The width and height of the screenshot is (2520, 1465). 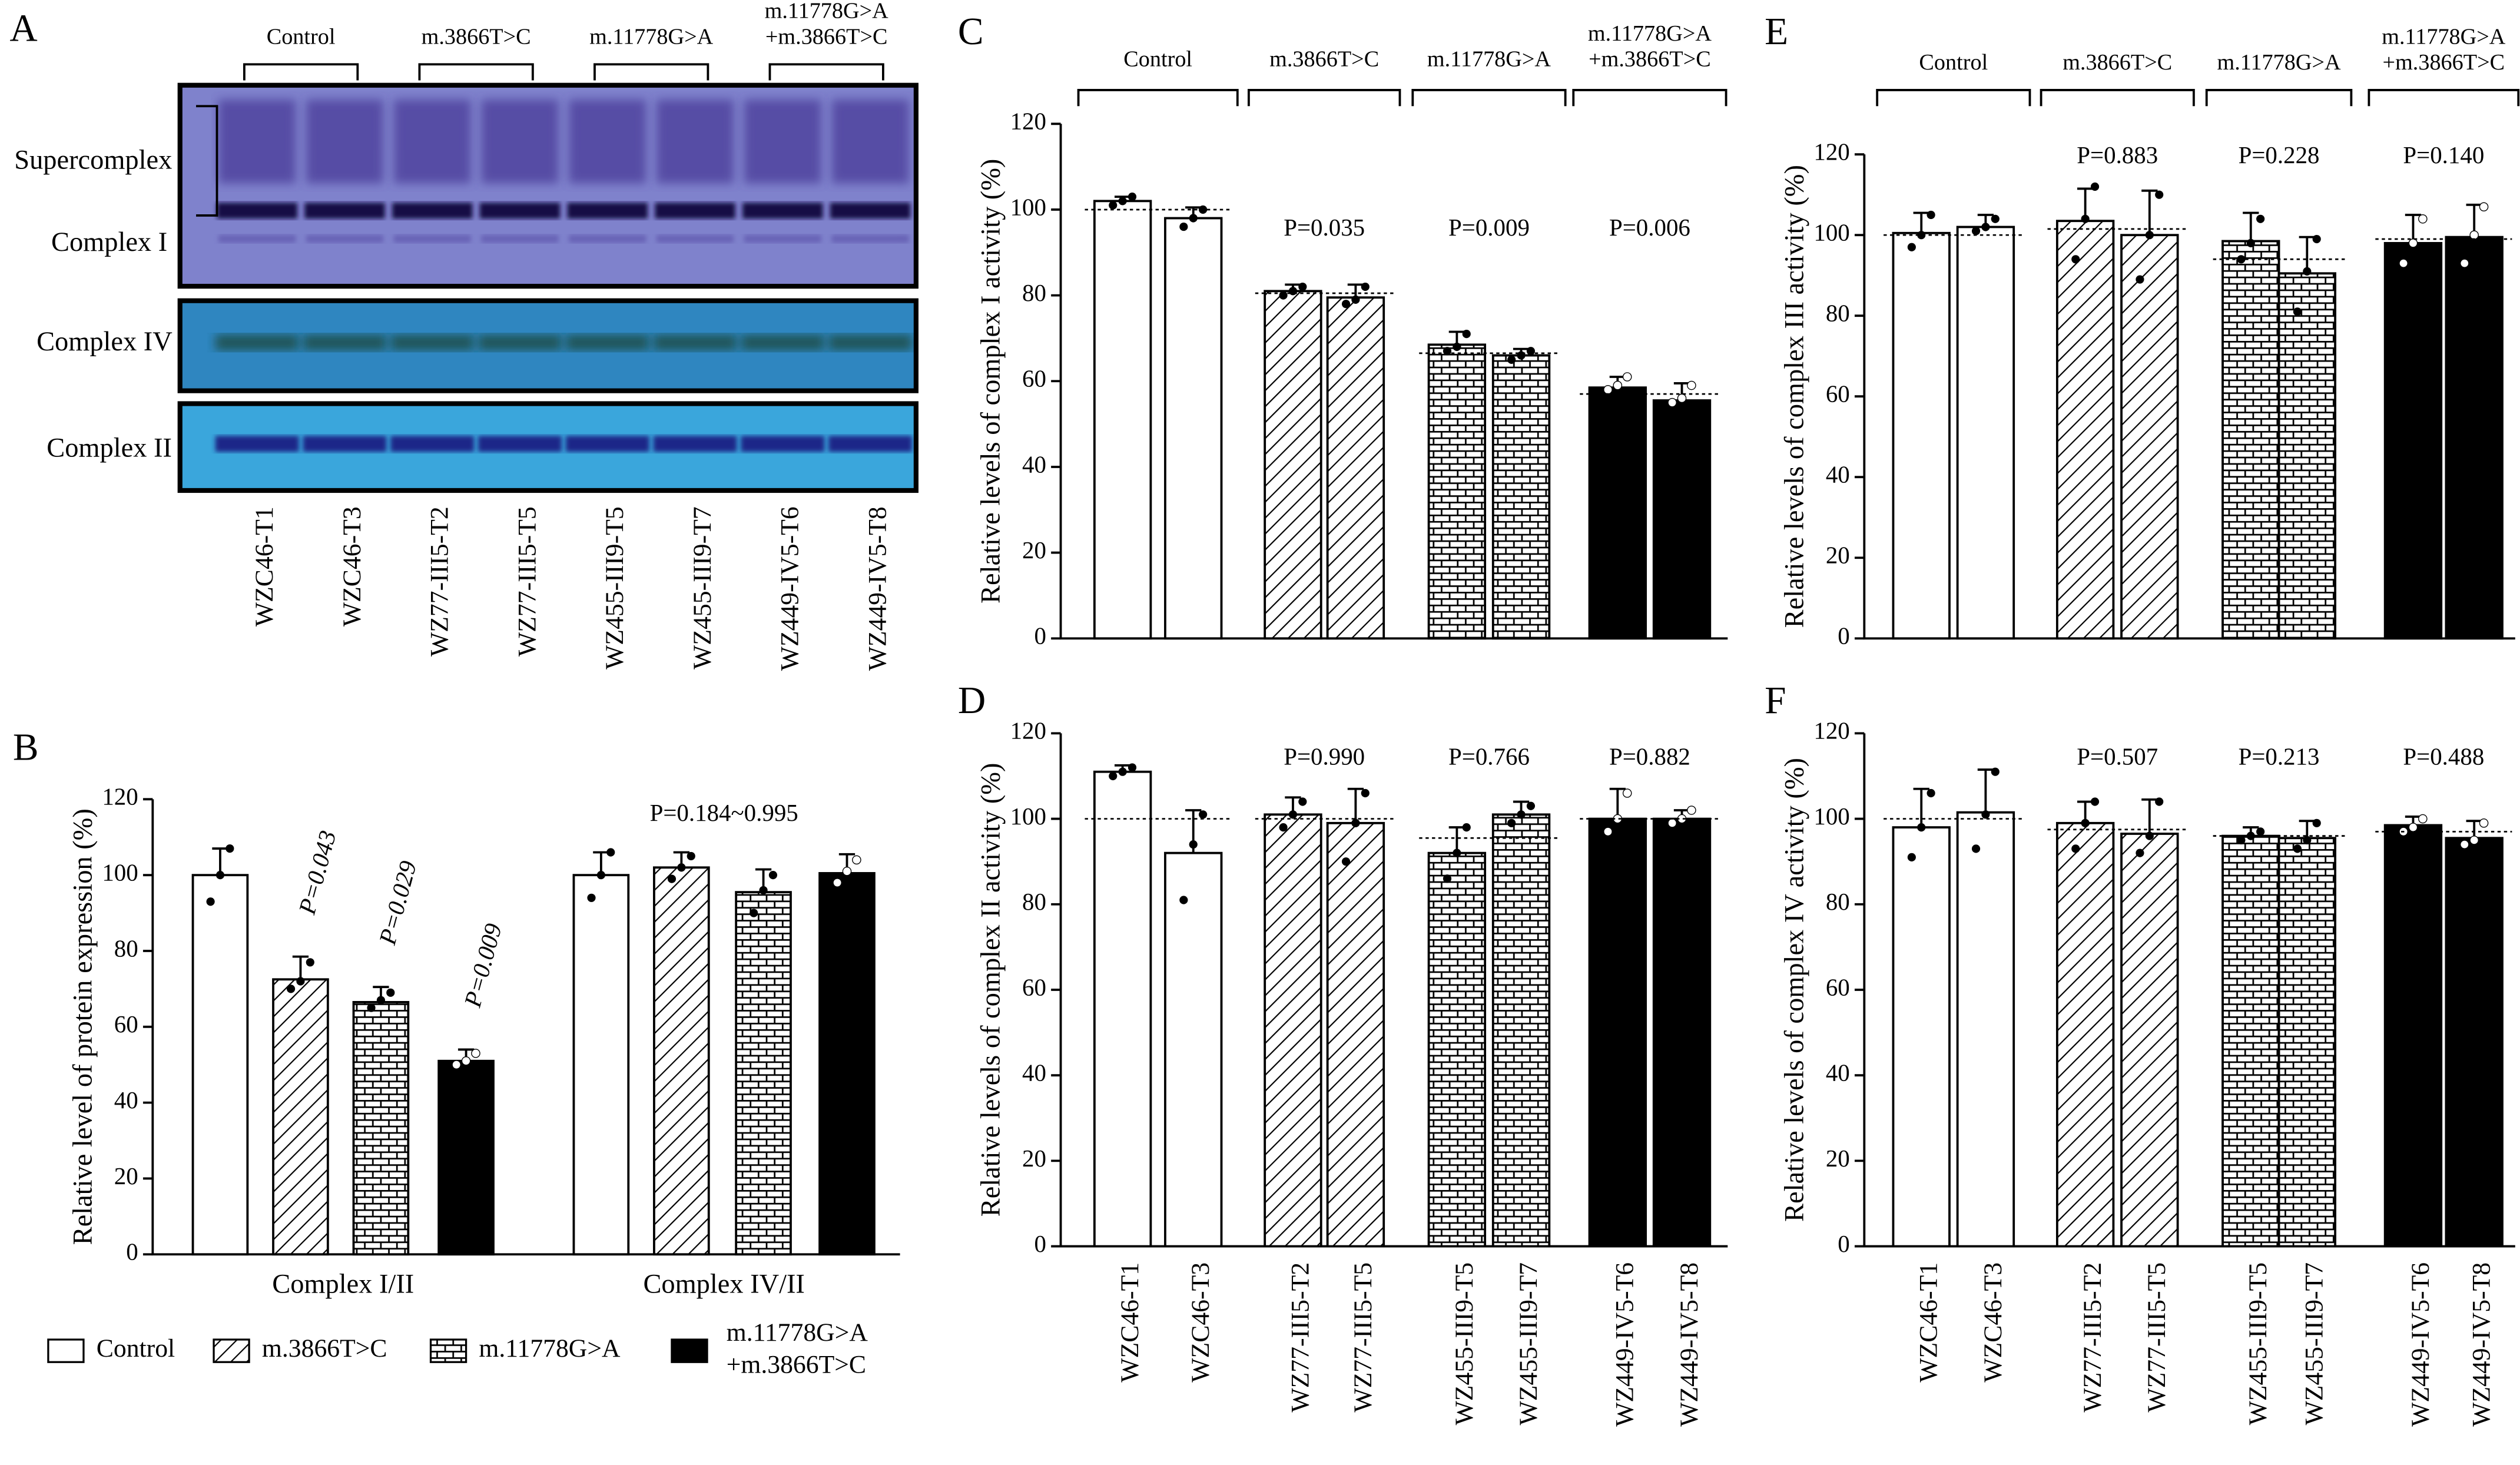 What do you see at coordinates (2117, 62) in the screenshot?
I see `group-label: m.3866T>C` at bounding box center [2117, 62].